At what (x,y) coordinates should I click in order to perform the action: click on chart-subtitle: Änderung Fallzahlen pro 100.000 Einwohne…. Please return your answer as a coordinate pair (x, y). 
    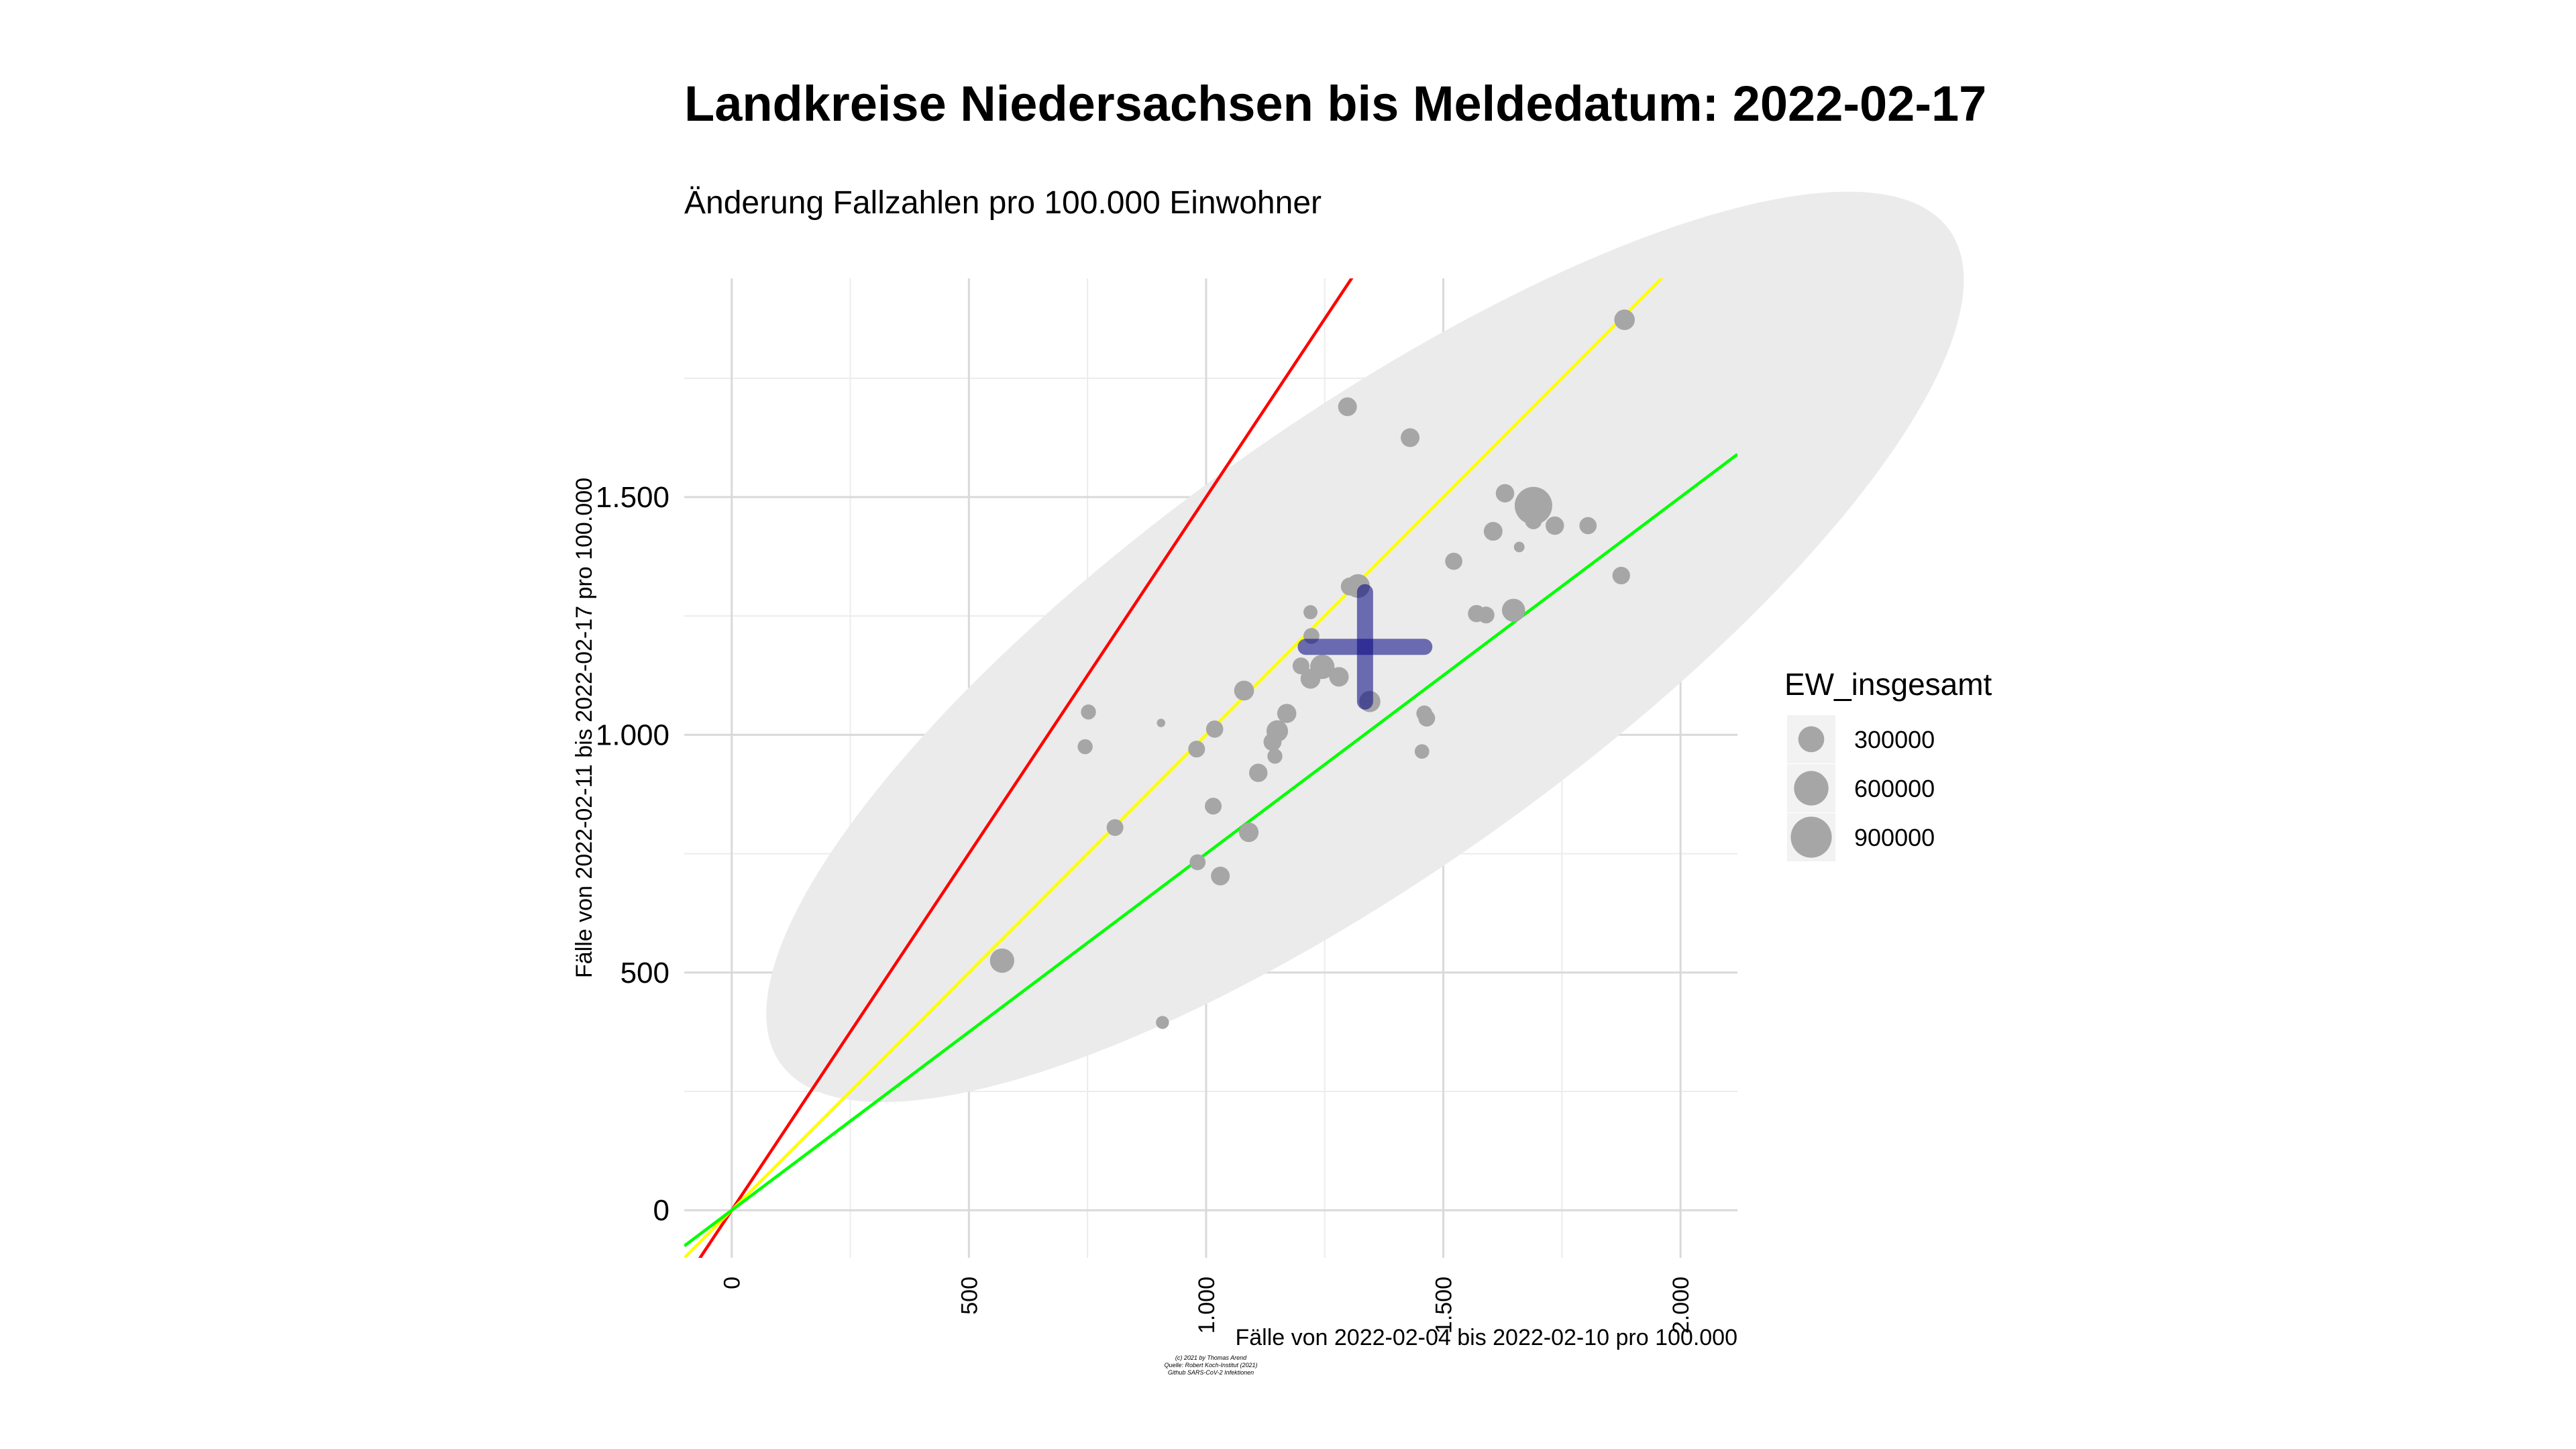
    Looking at the image, I should click on (1003, 203).